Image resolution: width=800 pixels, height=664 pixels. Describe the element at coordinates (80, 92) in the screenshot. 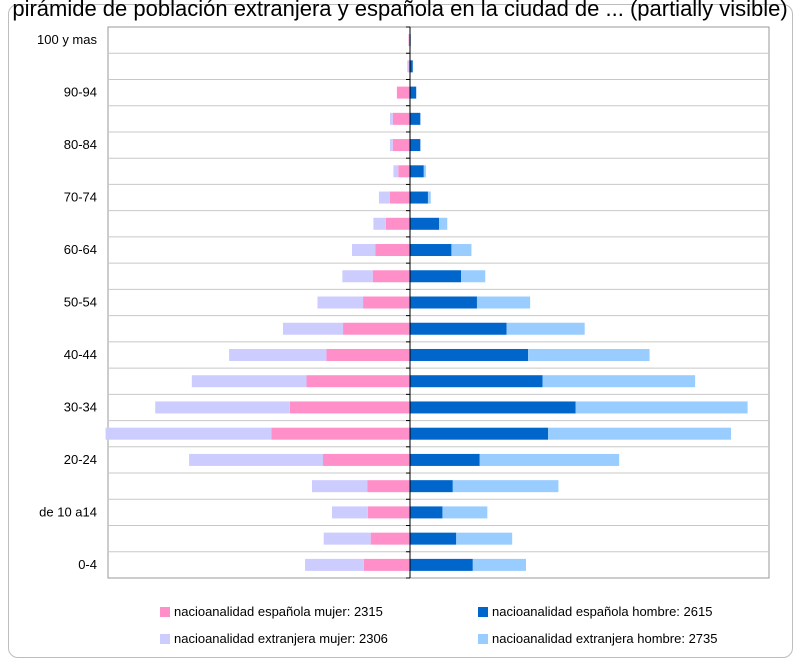

I see `category-label: 90-94` at that location.